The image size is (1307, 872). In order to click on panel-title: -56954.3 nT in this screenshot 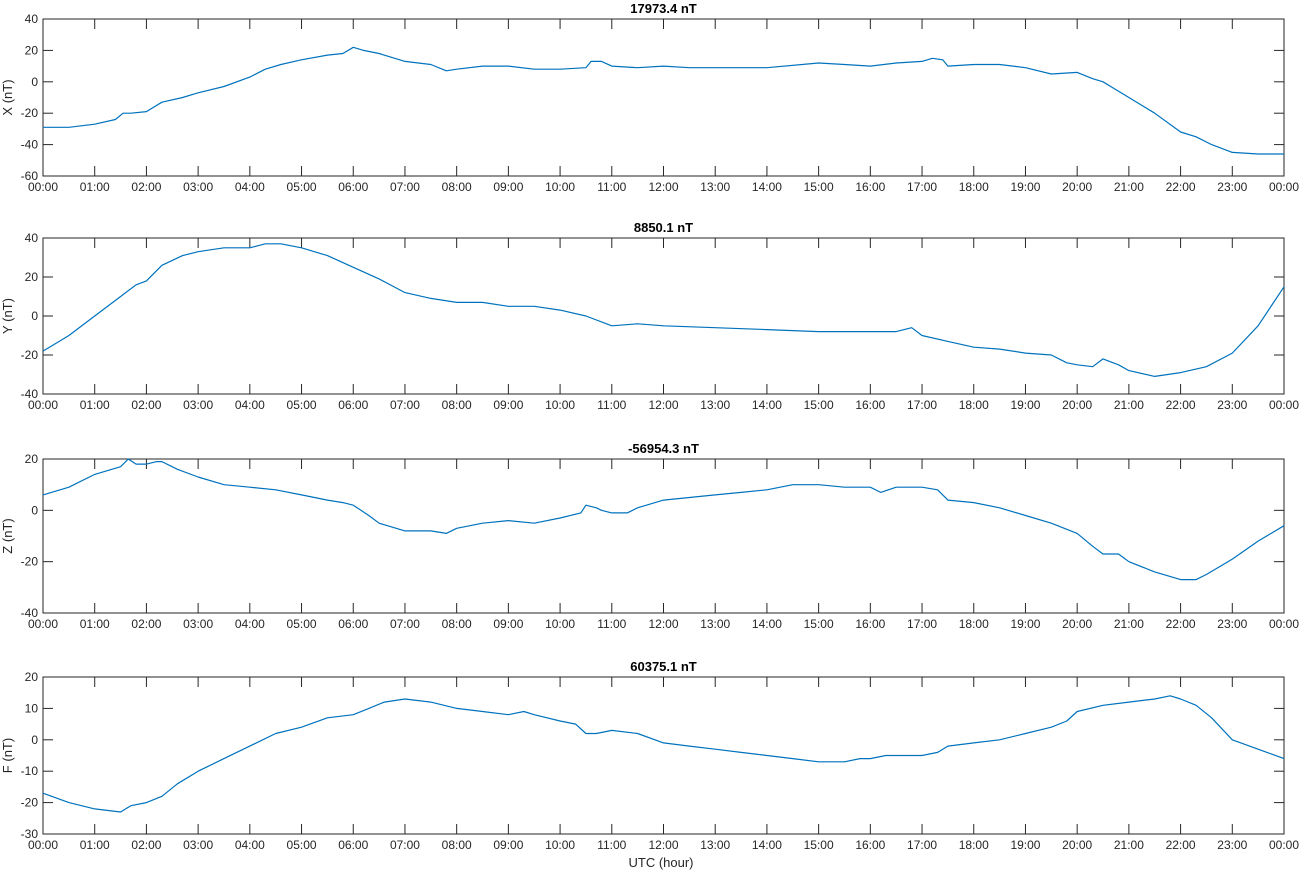, I will do `click(663, 448)`.